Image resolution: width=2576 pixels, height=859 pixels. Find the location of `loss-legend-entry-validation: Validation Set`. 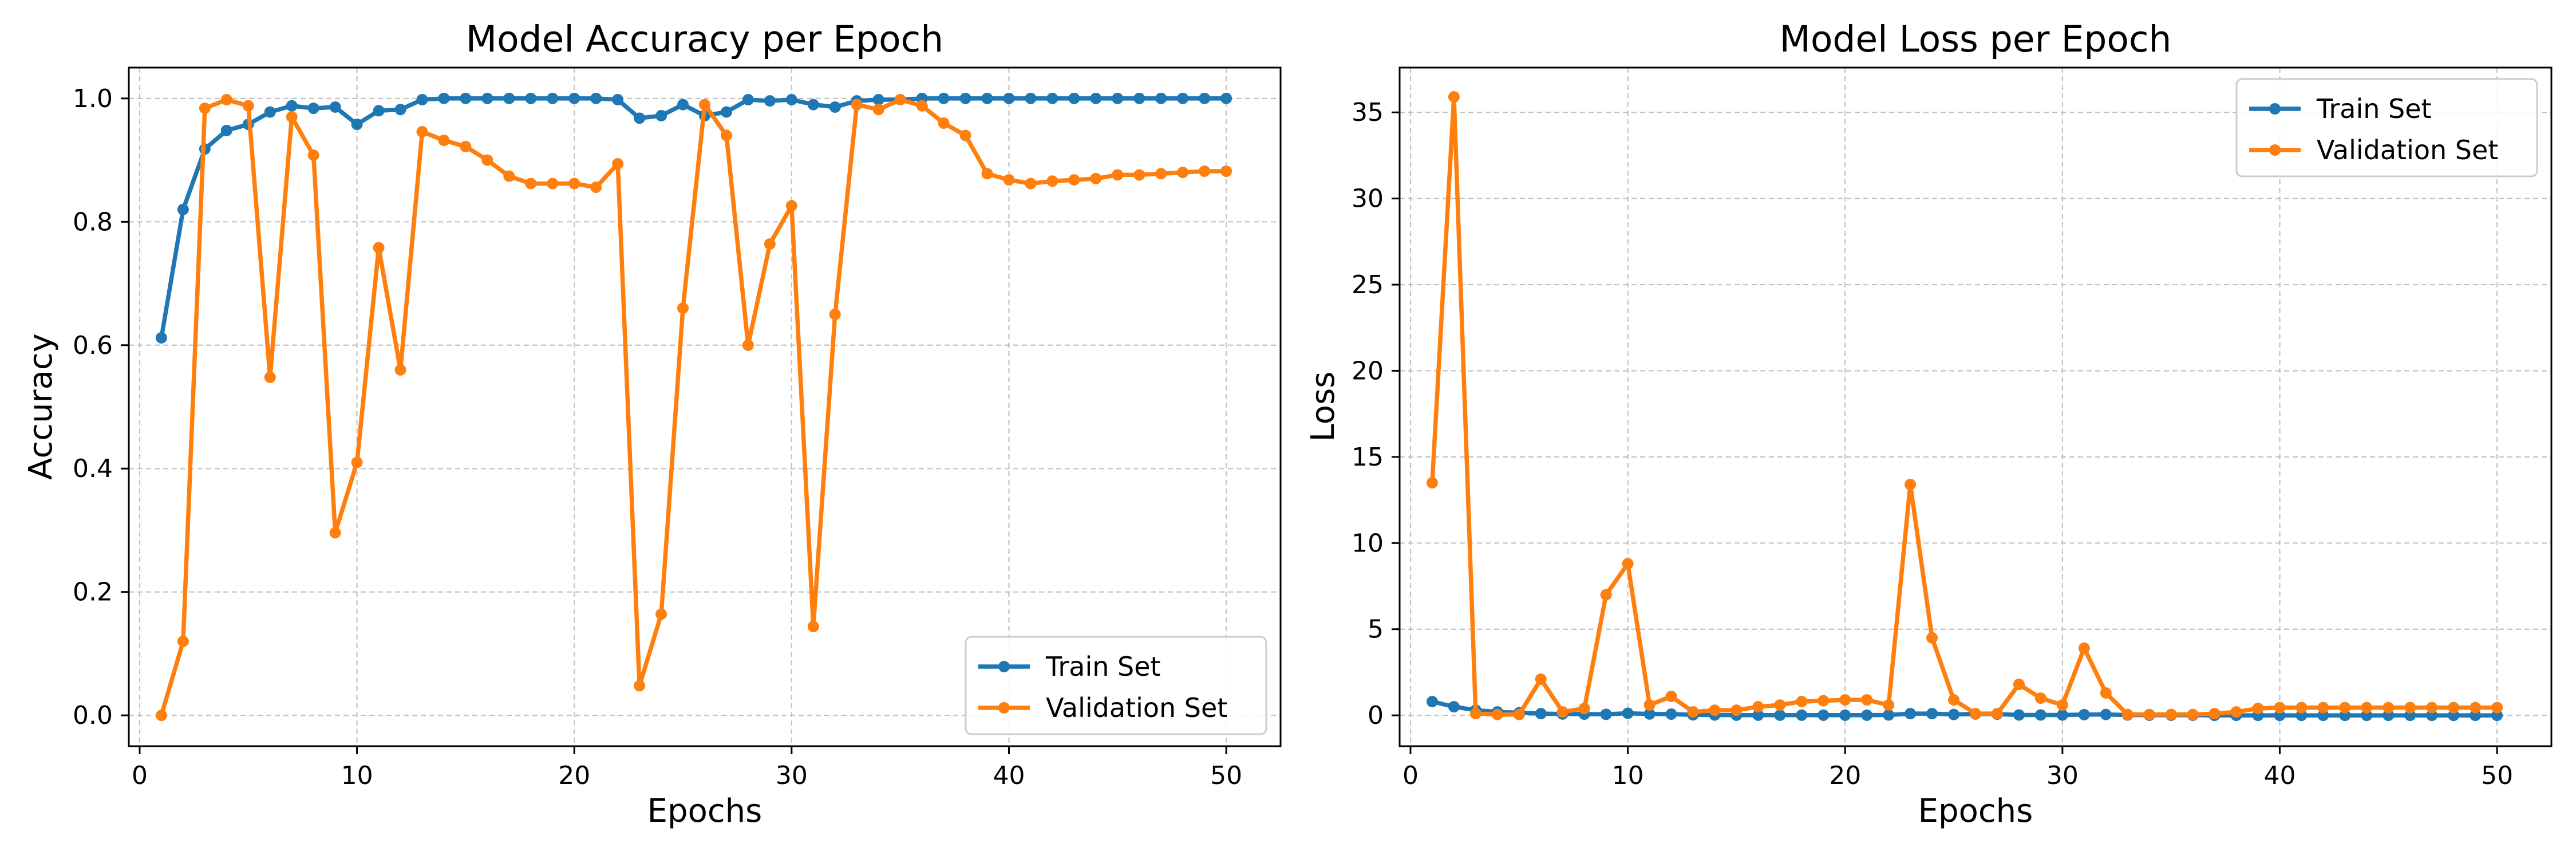

loss-legend-entry-validation: Validation Set is located at coordinates (2373, 150).